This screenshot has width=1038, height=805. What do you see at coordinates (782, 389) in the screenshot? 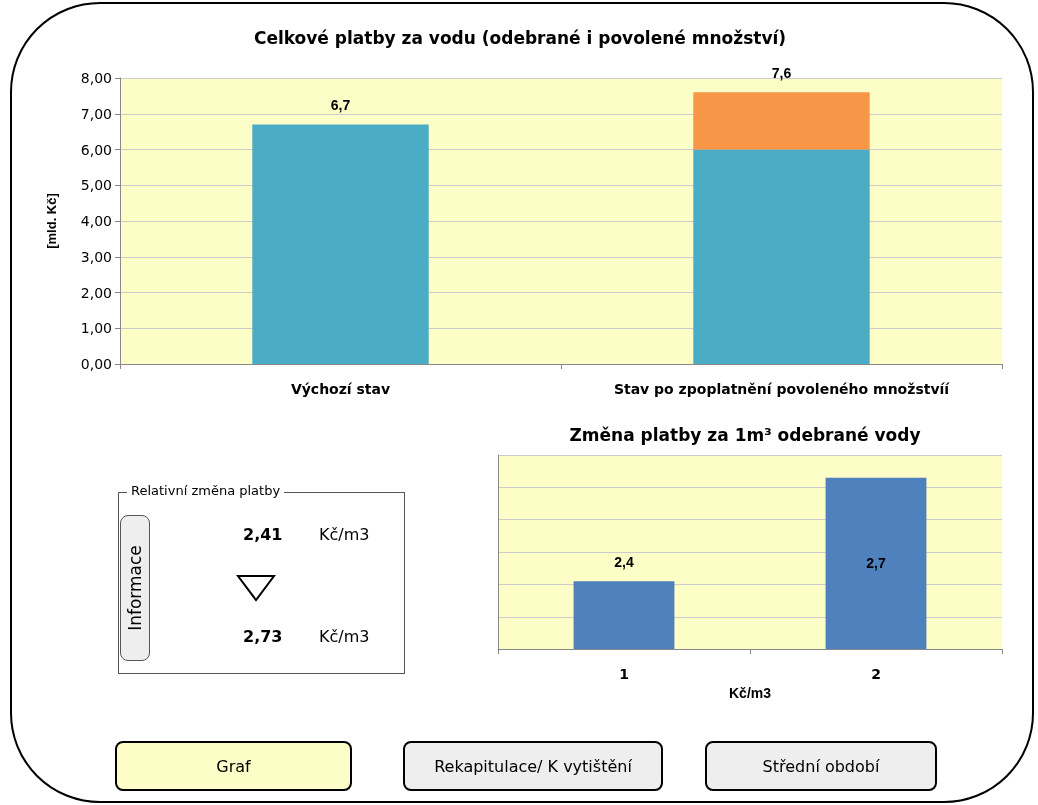
I see `x-tick-label: Stav po zpoplatnění povoleného množstvíí` at bounding box center [782, 389].